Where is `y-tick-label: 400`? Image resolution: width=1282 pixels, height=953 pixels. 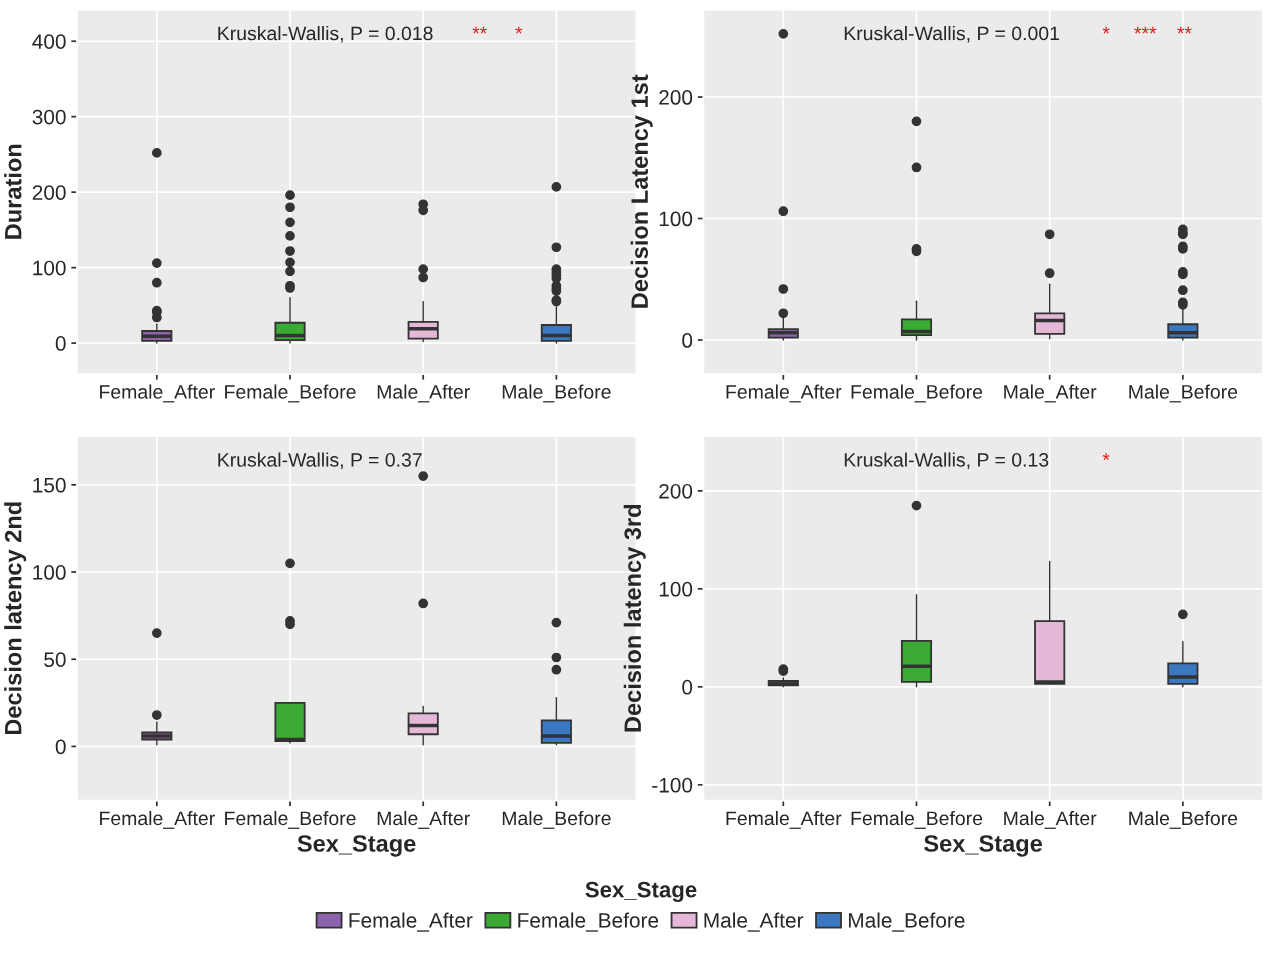 y-tick-label: 400 is located at coordinates (49, 41).